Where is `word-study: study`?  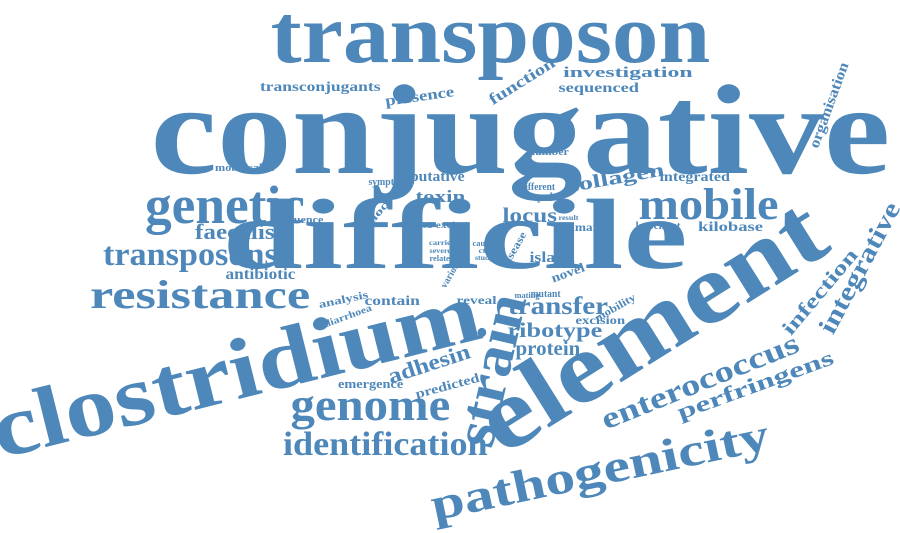 word-study: study is located at coordinates (484, 258).